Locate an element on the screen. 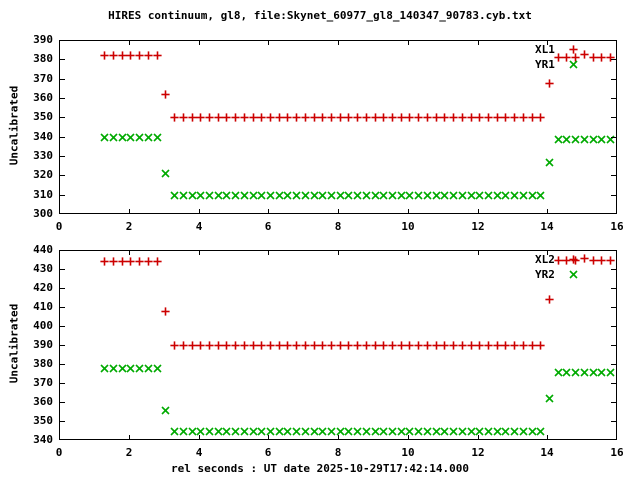 The width and height of the screenshot is (640, 480). y-axis-tick-label: 420 is located at coordinates (43, 287).